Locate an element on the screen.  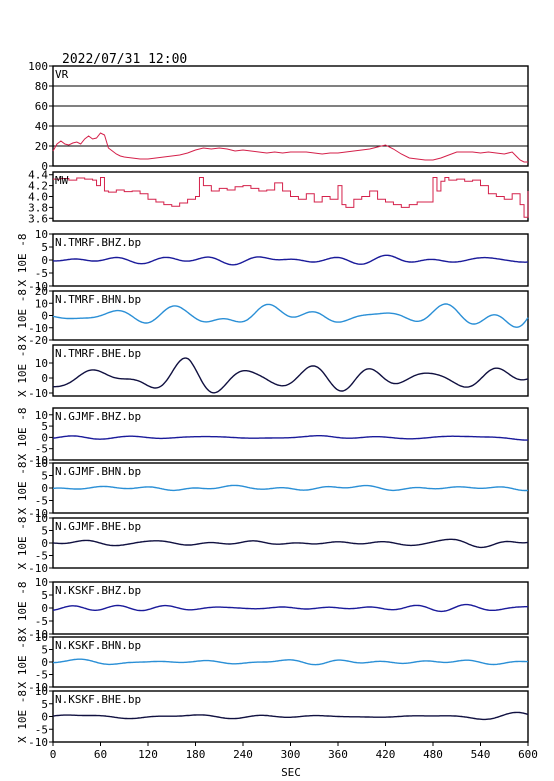
panel-label-gjmf-bhe: N.GJMF.BHE.bp is located at coordinates (98, 526).